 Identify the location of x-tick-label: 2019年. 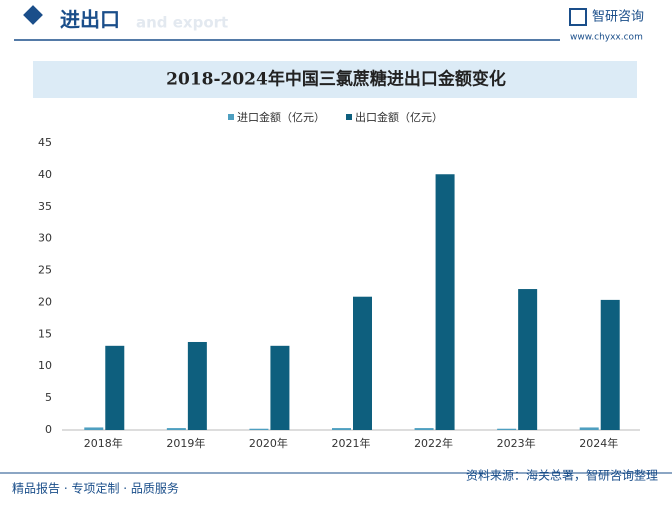
(185, 443).